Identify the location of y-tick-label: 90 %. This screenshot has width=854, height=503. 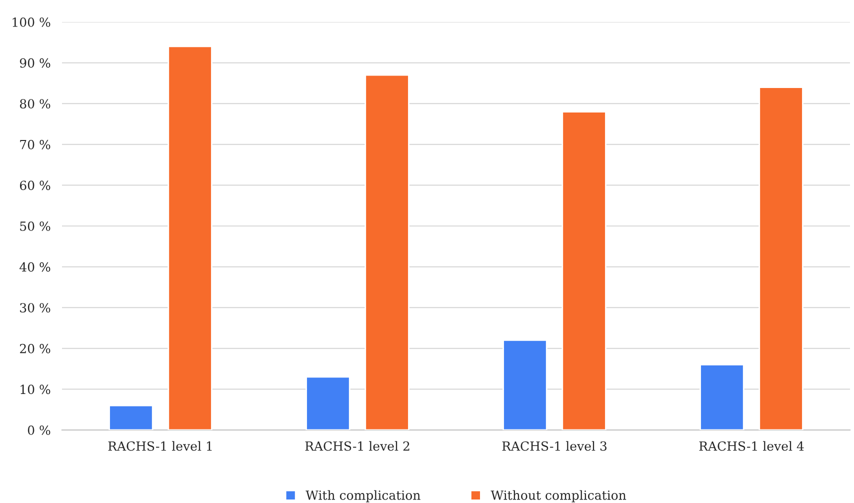
(35, 63).